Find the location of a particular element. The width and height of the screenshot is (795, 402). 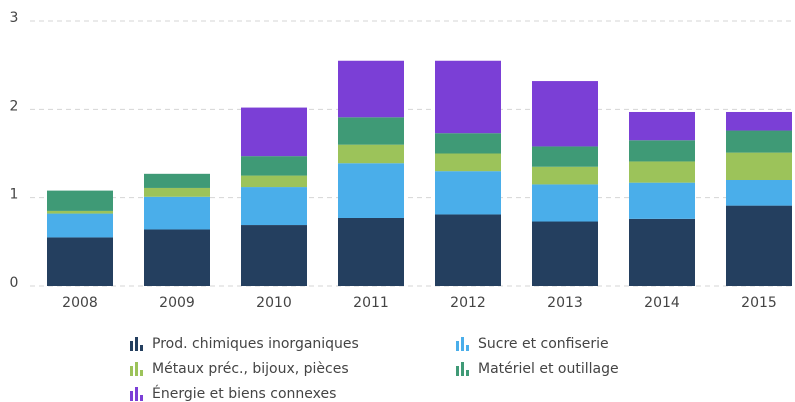

y-tick-label: 2 is located at coordinates (14, 106).